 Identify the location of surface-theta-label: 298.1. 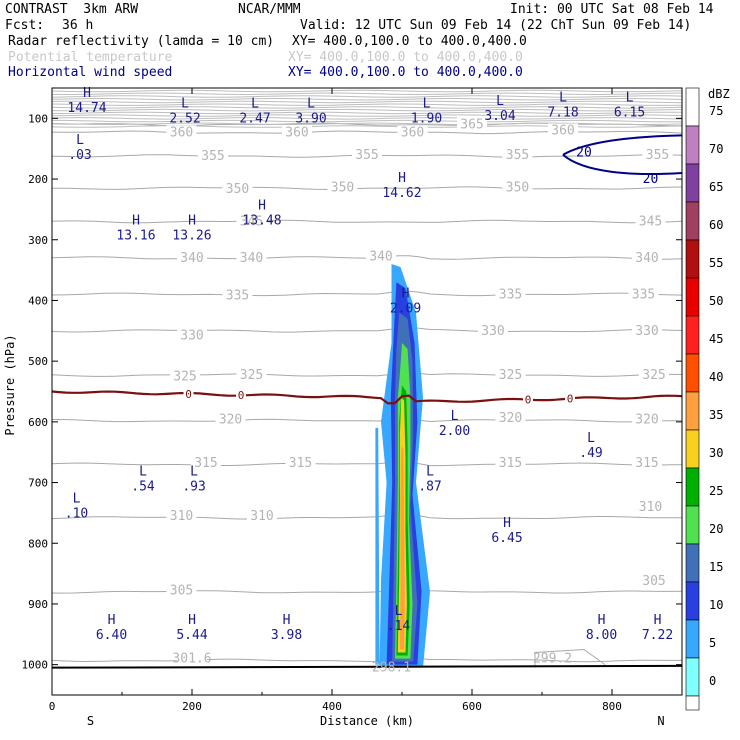
(391, 668).